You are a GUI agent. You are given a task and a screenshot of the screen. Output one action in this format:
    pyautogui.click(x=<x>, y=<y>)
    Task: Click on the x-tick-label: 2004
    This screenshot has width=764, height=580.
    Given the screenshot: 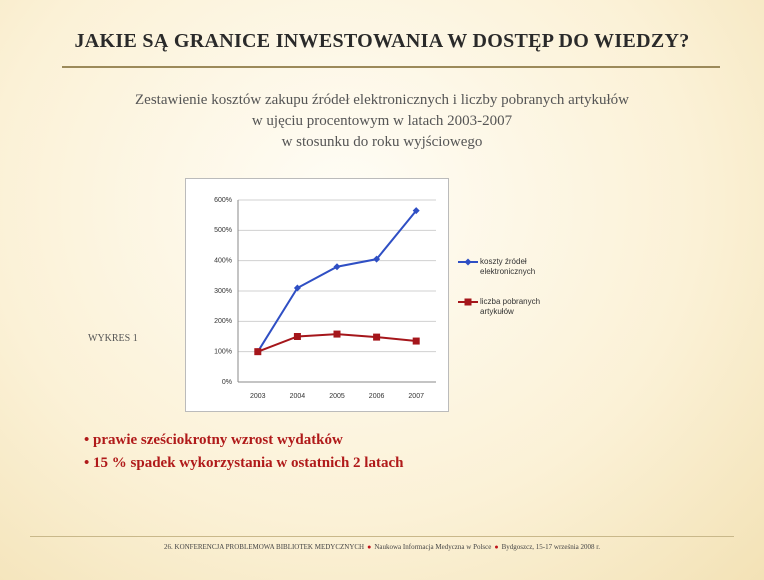 What is the action you would take?
    pyautogui.click(x=298, y=396)
    